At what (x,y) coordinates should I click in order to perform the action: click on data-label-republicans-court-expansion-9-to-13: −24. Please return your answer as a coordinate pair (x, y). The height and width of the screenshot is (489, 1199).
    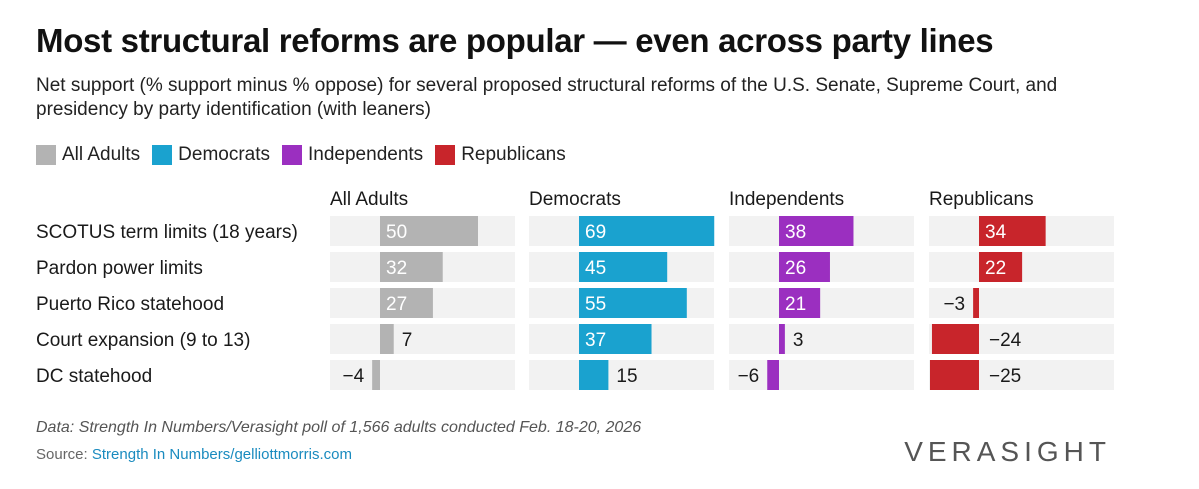
    Looking at the image, I should click on (1005, 340).